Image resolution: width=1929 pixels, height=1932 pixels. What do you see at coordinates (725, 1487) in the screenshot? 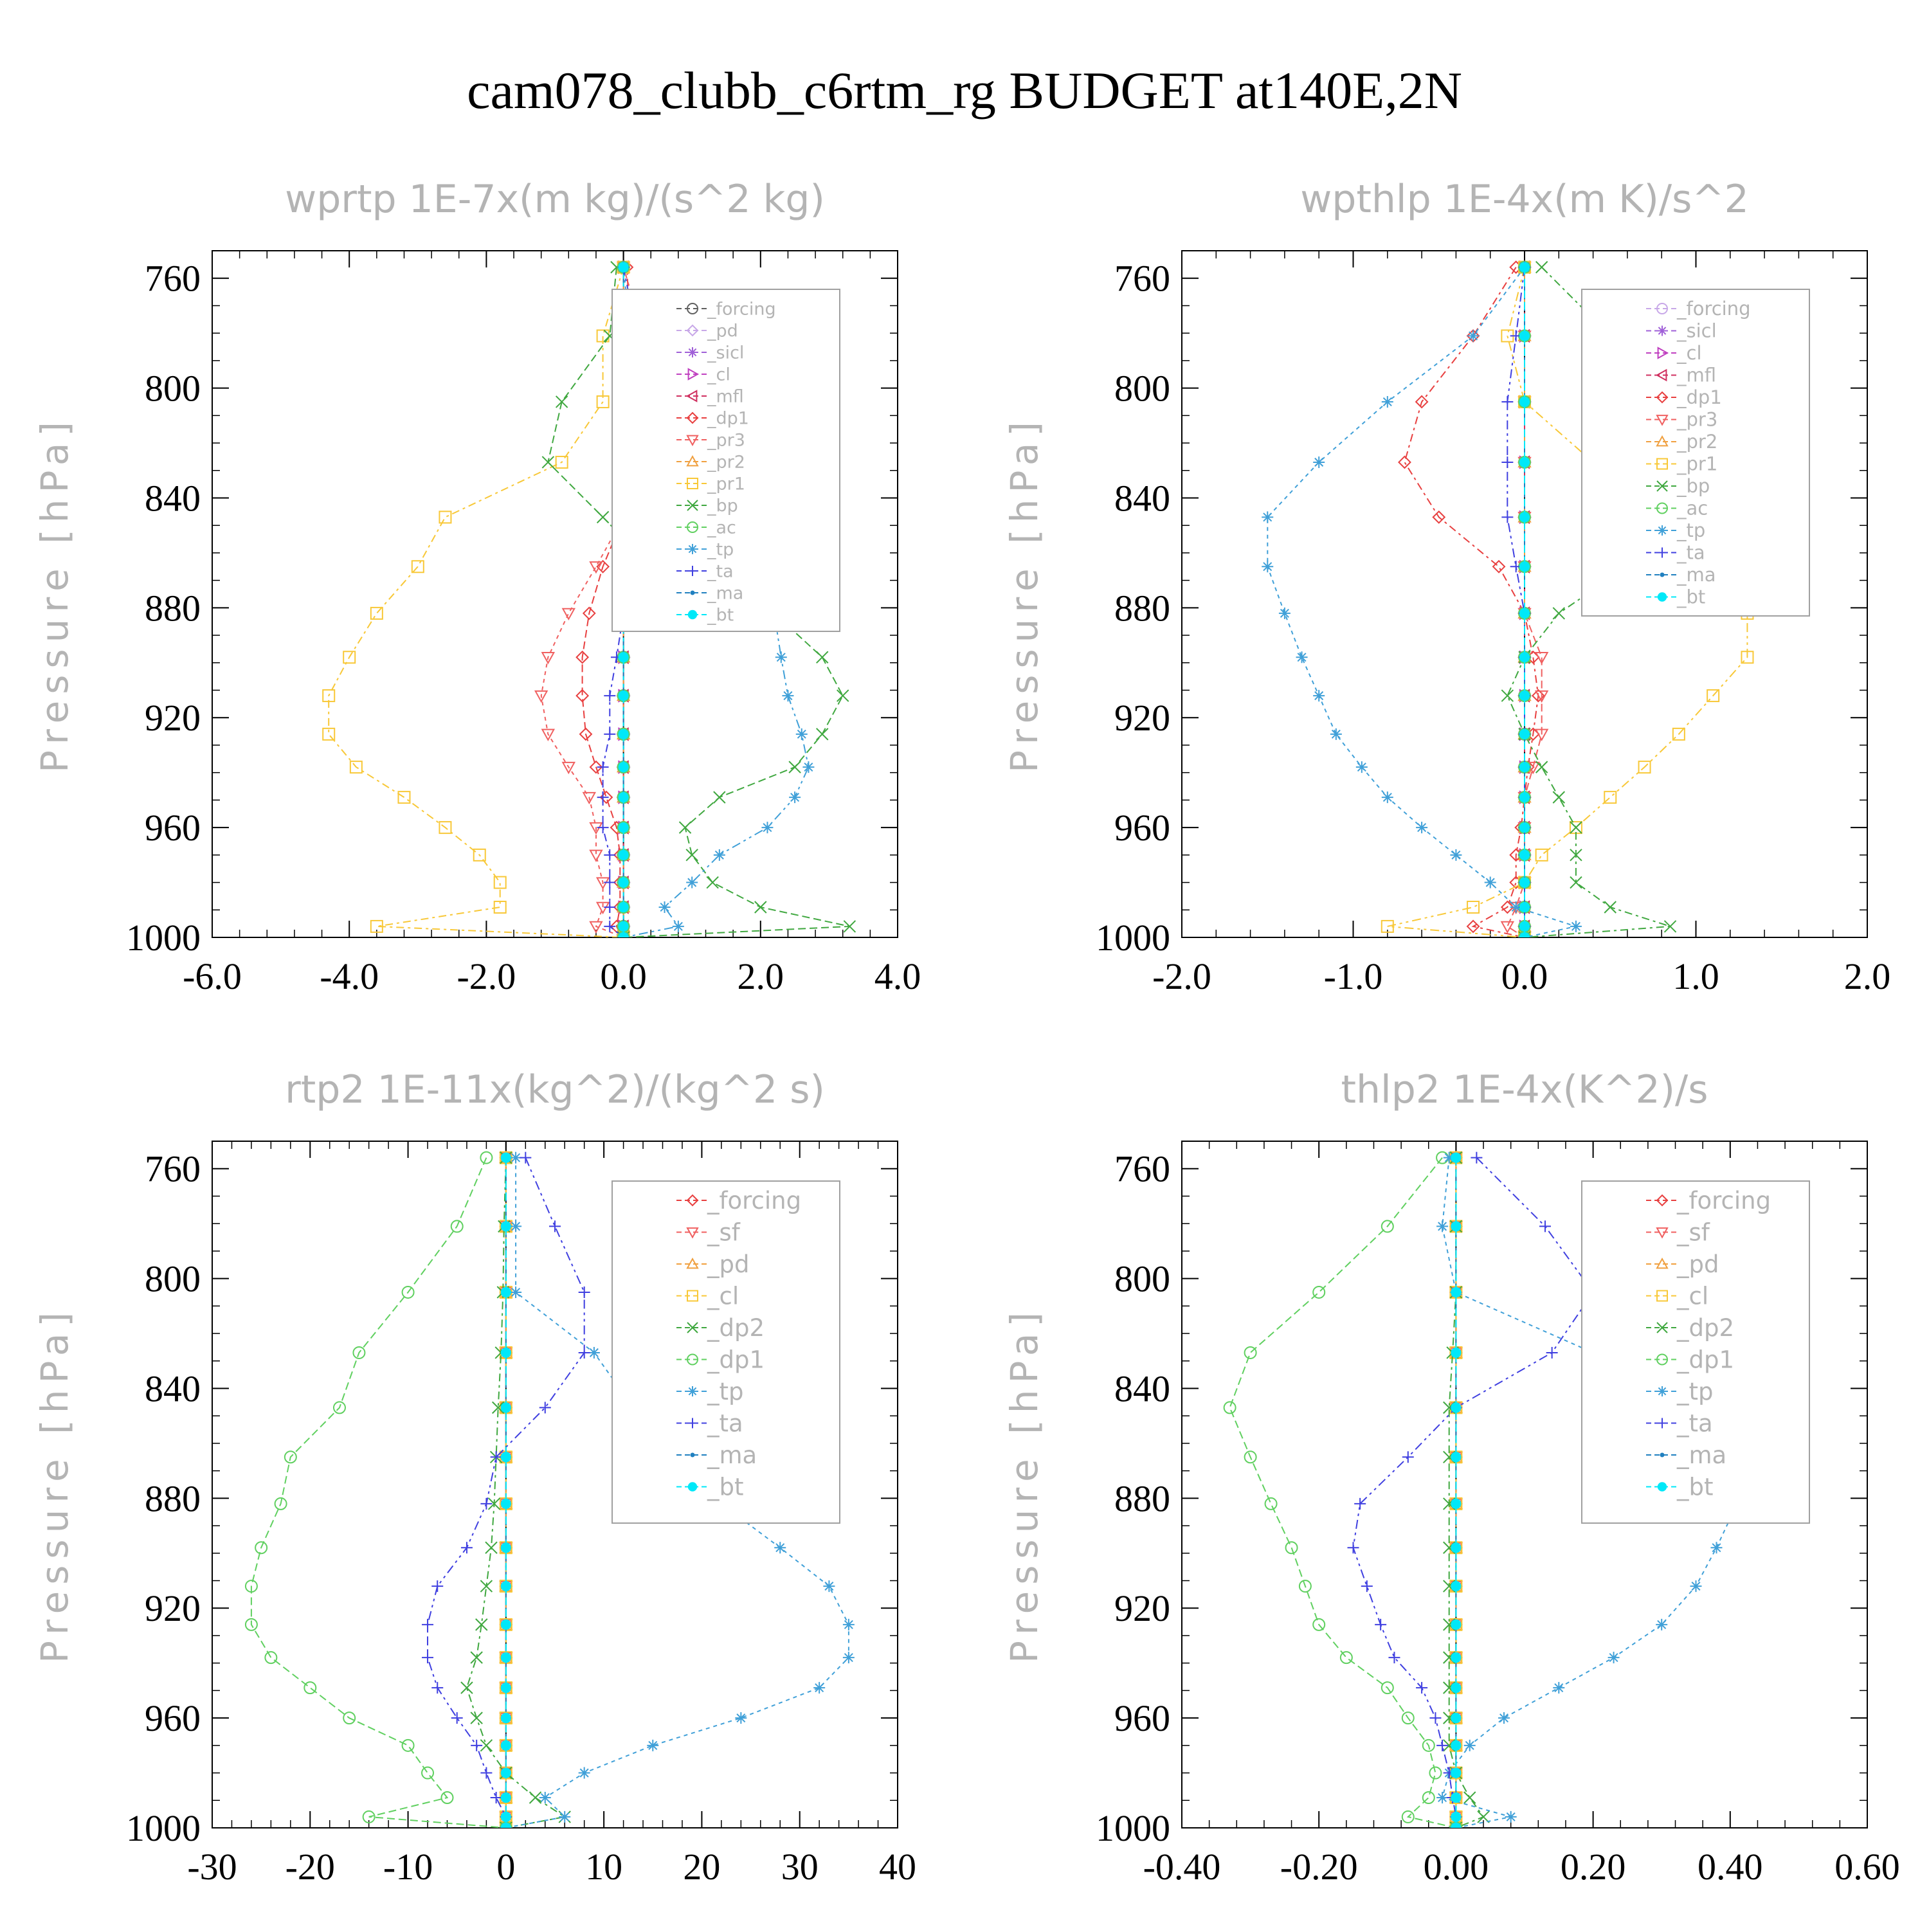
I see `legend-label: _bt` at bounding box center [725, 1487].